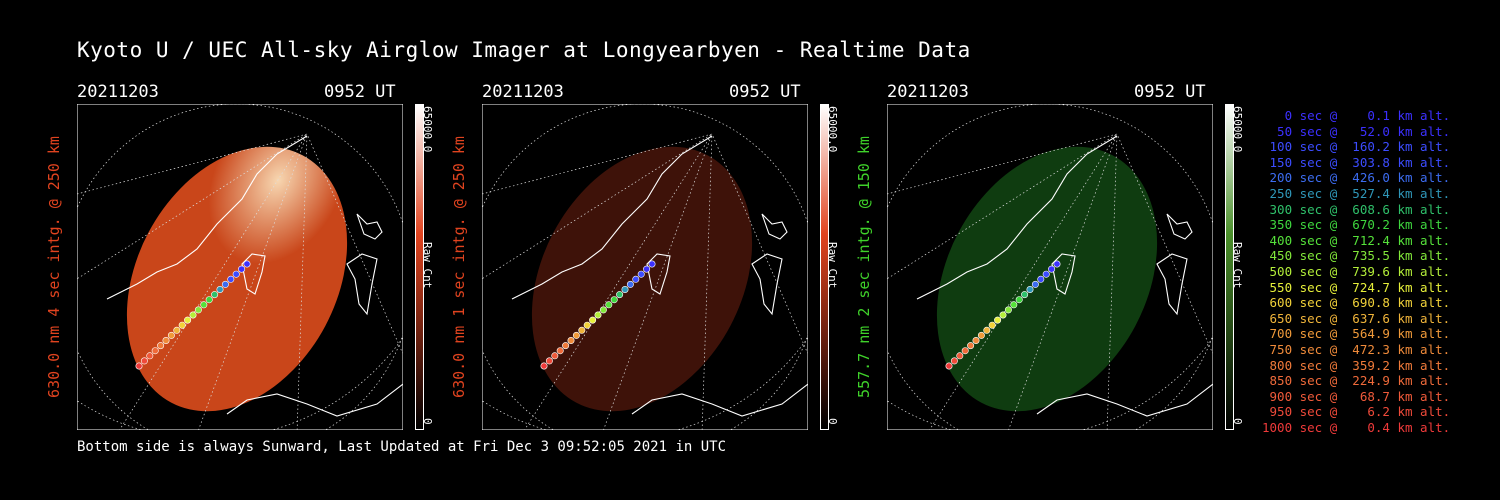 The width and height of the screenshot is (1500, 500). Describe the element at coordinates (1356, 178) in the screenshot. I see `legend-entry: 200 sec @ 426.0 km alt.` at that location.